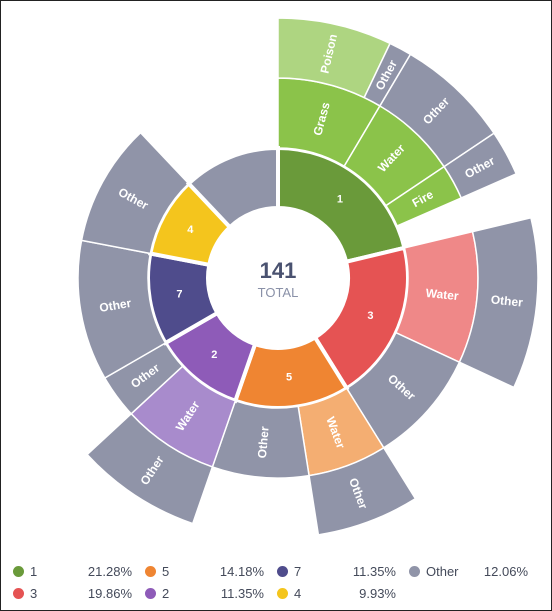 The image size is (552, 611). I want to click on slice-label-group-5-other-1: Other, so click(263, 441).